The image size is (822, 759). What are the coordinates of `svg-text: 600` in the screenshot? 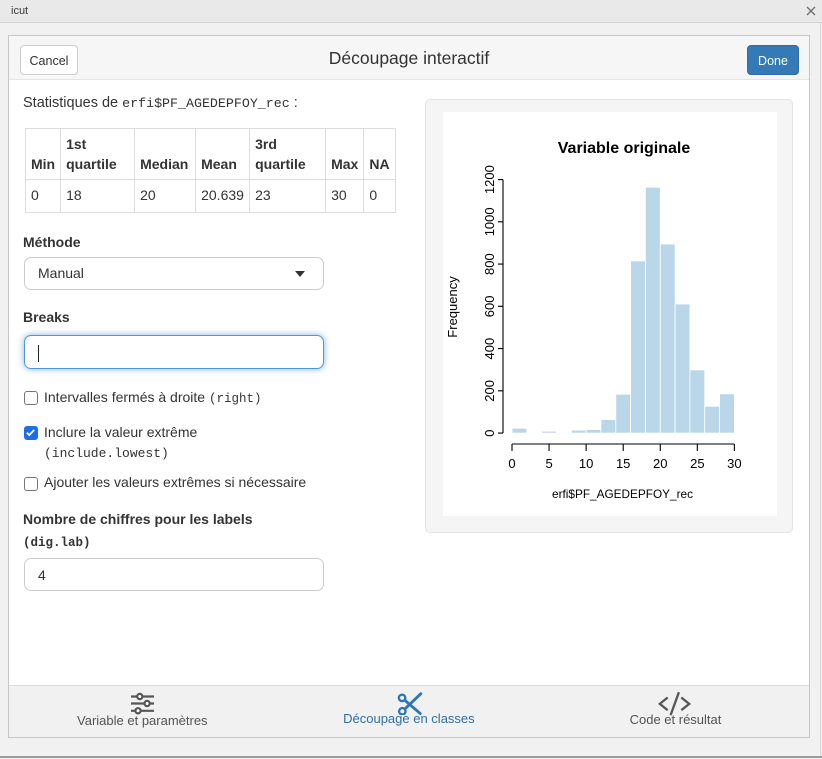 It's located at (489, 306).